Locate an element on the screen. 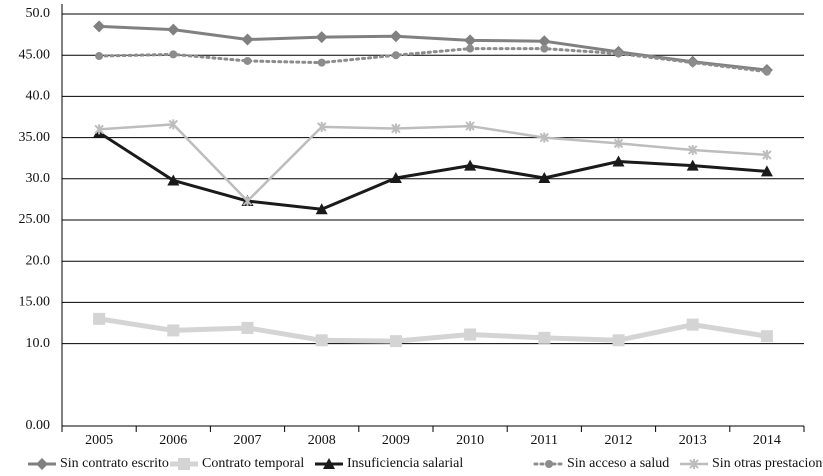 This screenshot has height=476, width=823. y-tick-label: 40.0 is located at coordinates (38, 96).